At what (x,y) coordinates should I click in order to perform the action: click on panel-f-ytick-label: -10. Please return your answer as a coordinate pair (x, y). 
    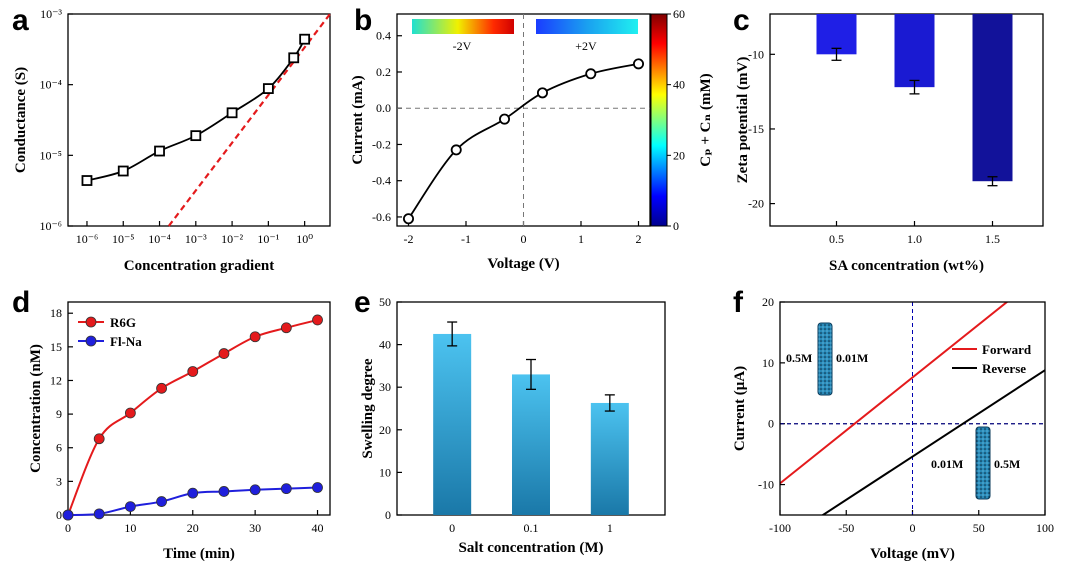
    Looking at the image, I should click on (766, 485).